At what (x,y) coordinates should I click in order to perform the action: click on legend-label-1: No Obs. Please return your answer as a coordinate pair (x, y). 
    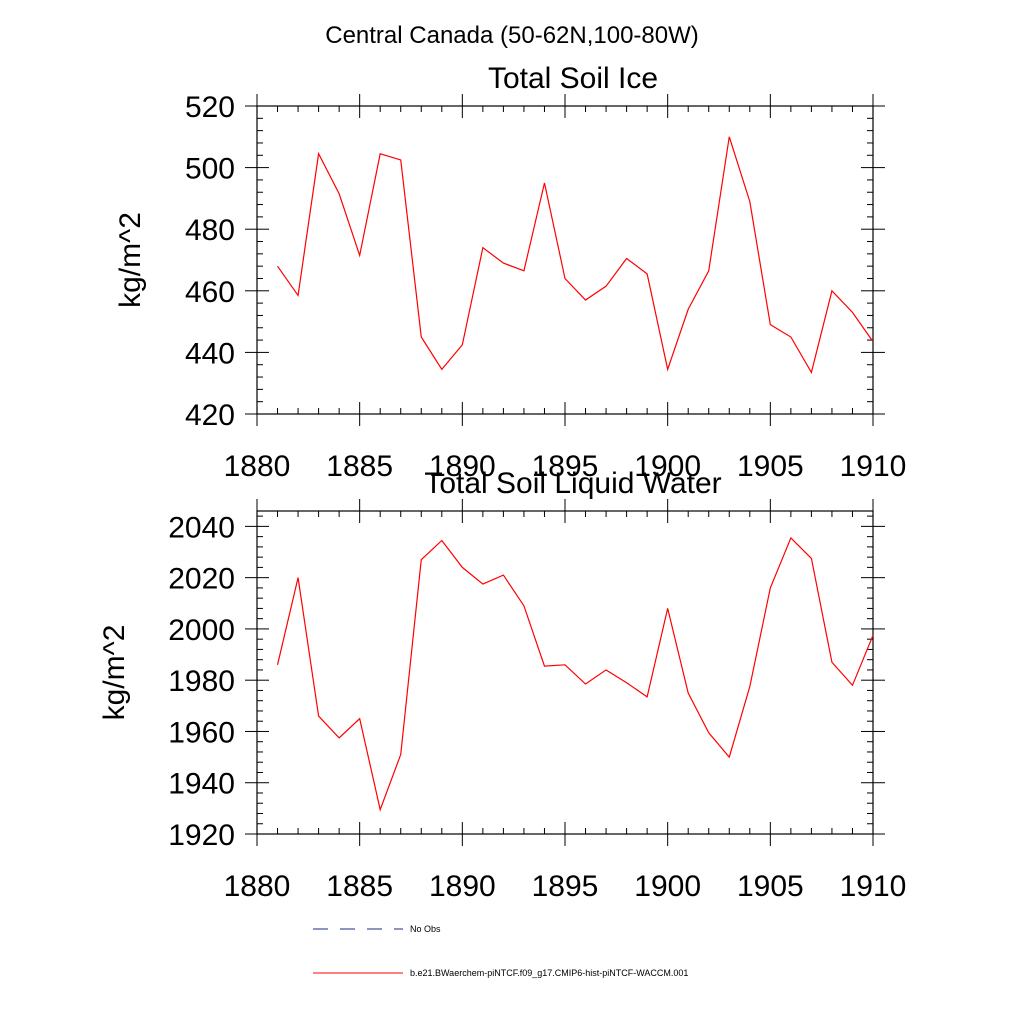
    Looking at the image, I should click on (425, 929).